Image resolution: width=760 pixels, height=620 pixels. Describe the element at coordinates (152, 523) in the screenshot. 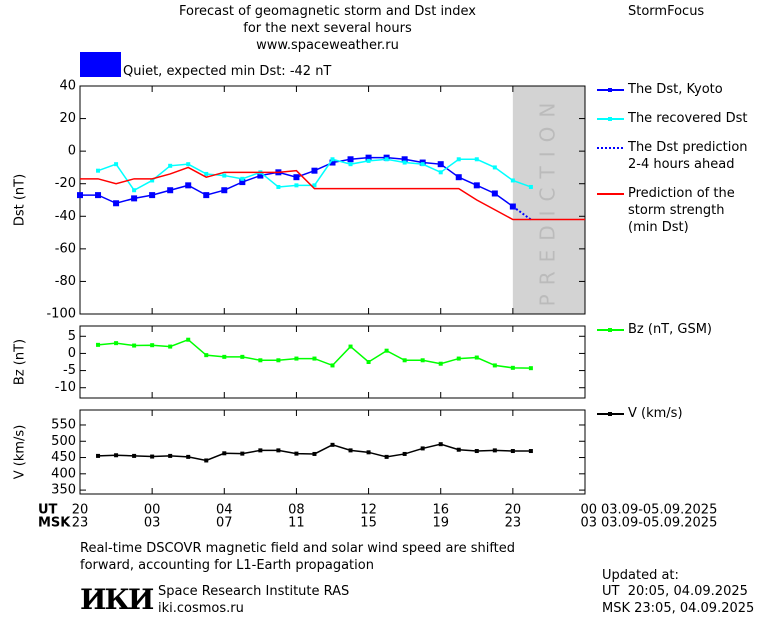

I see `x-tick-label: 03` at that location.